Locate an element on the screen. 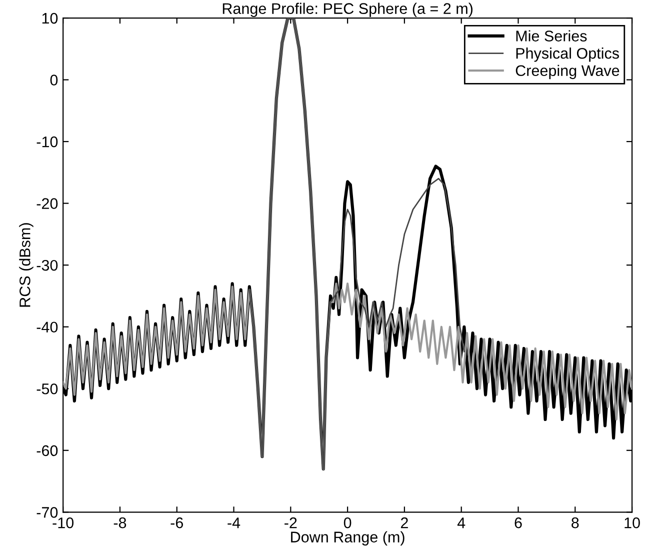 The image size is (657, 546). y-axis-title: RCS (dBsm) is located at coordinates (26, 265).